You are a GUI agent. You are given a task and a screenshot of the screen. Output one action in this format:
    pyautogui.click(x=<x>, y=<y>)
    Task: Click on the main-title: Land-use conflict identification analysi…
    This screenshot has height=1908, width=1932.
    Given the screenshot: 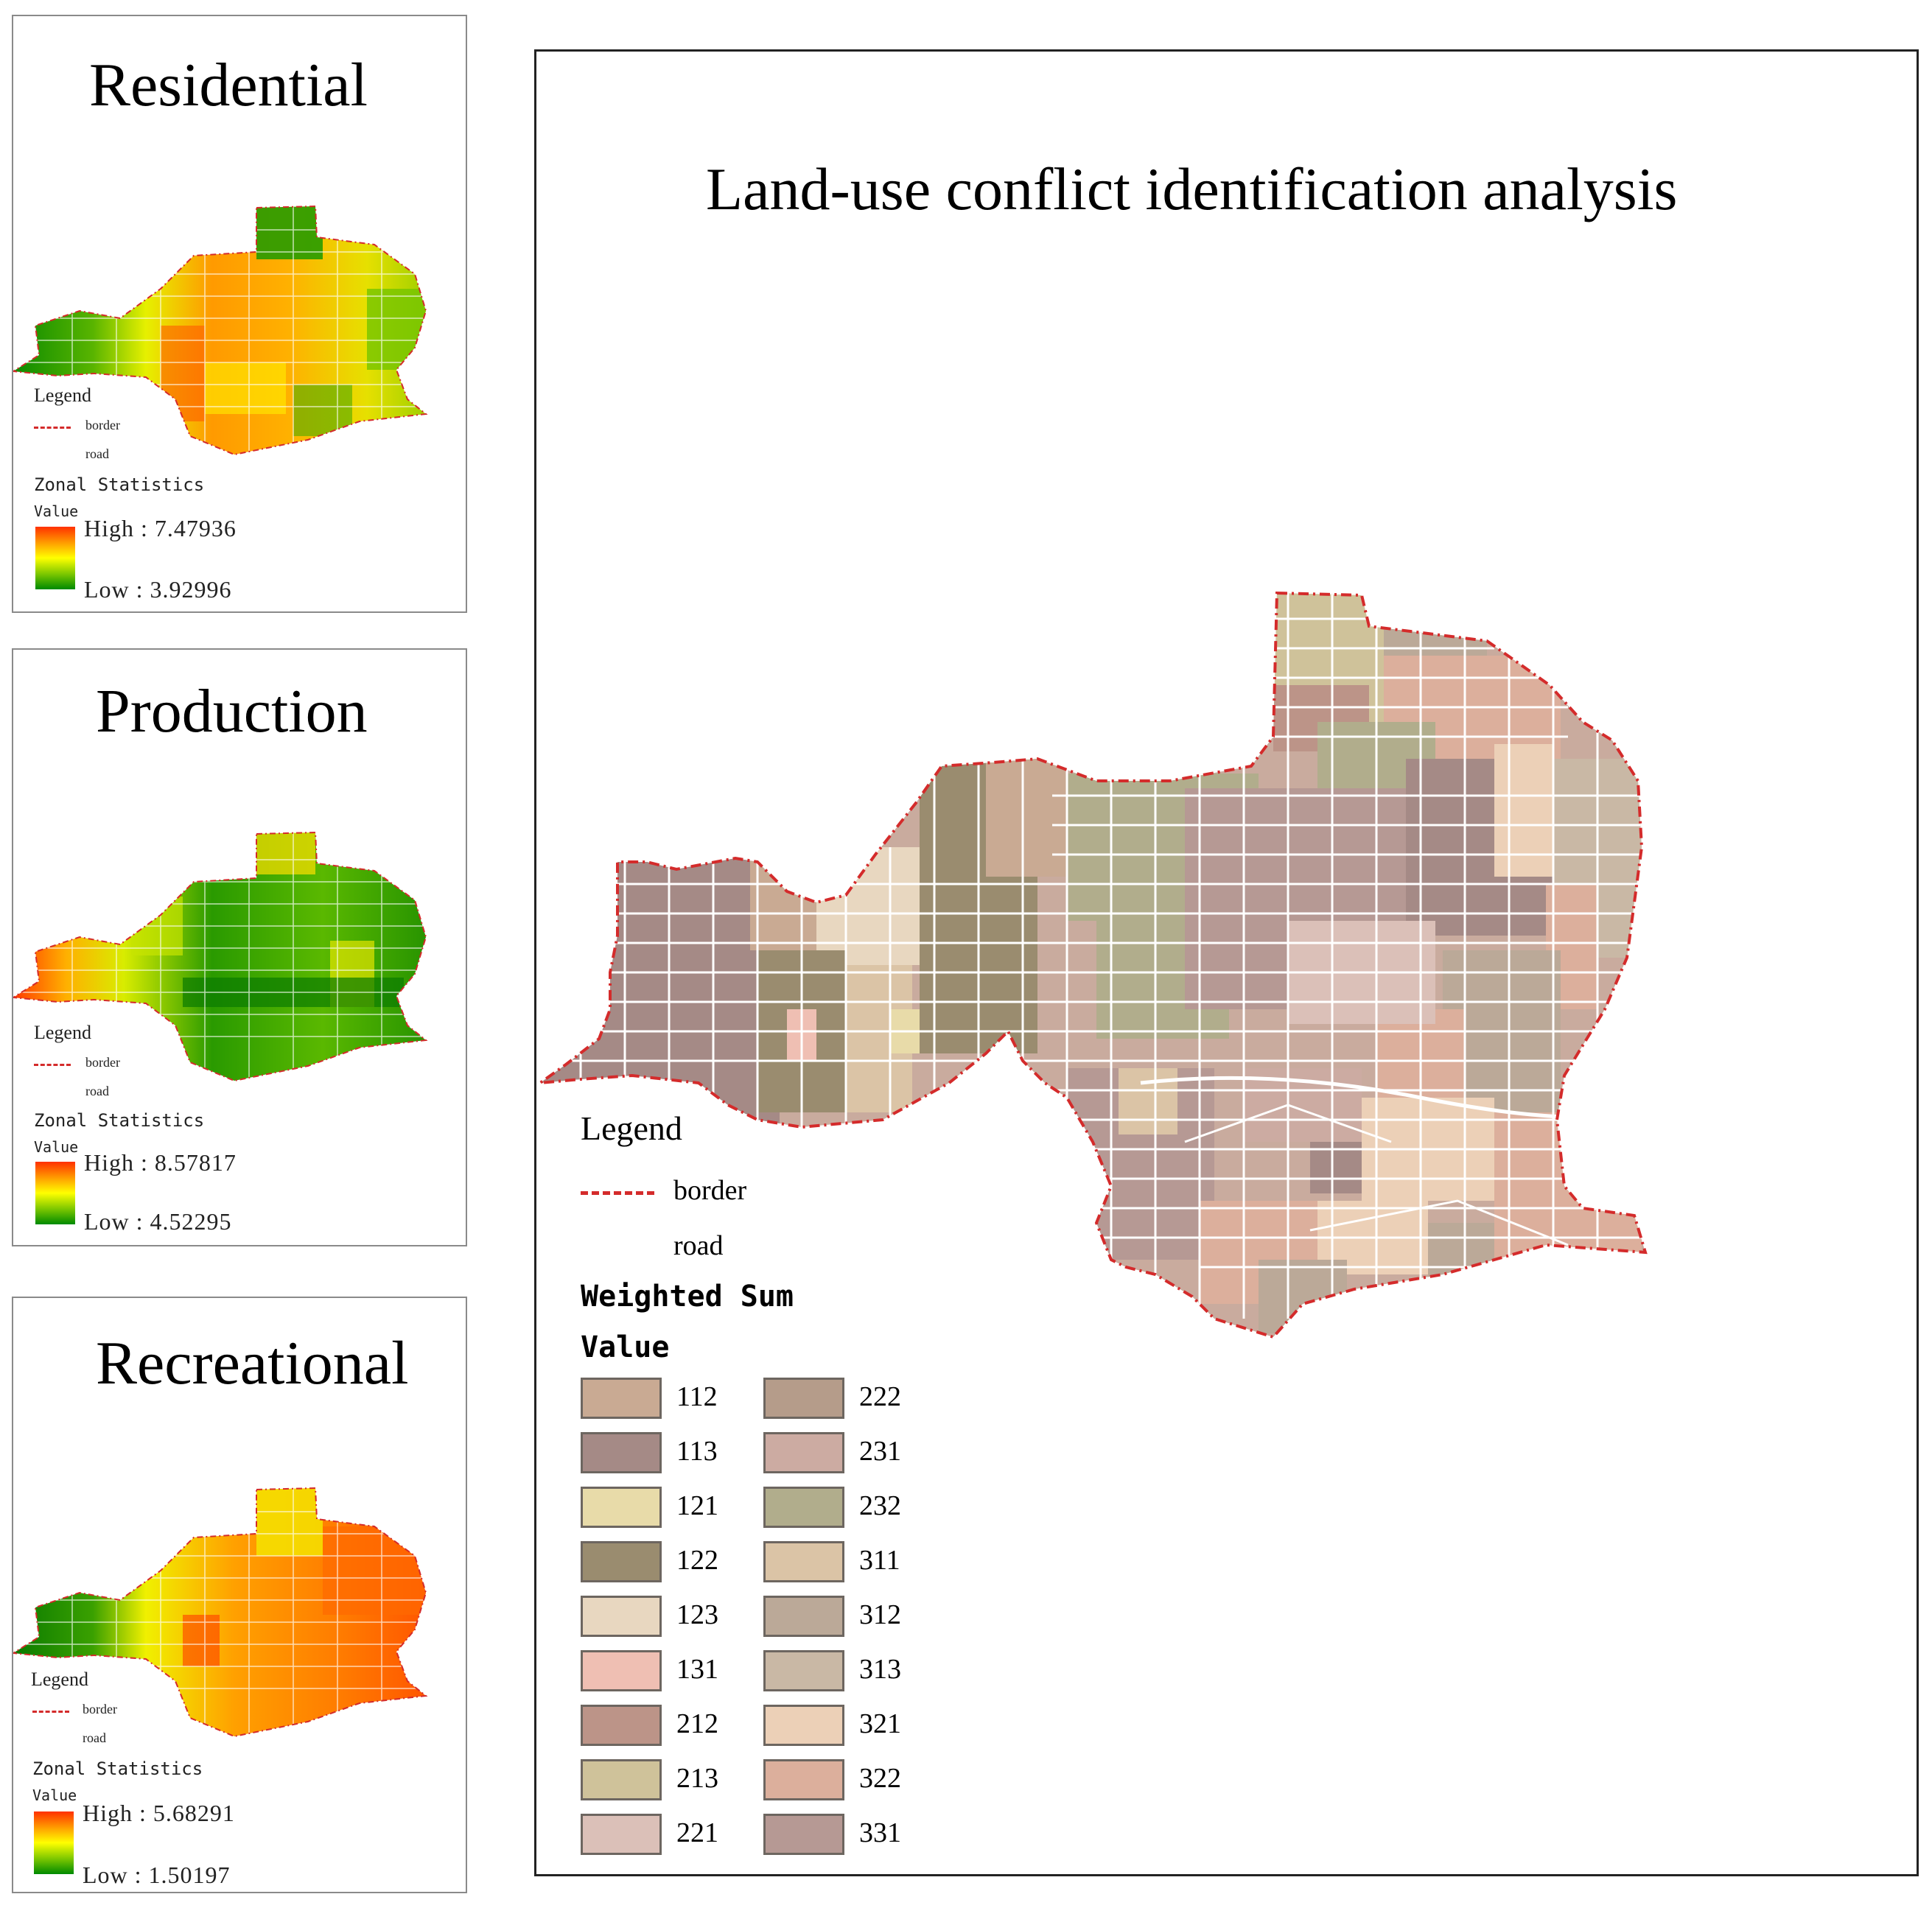 What is the action you would take?
    pyautogui.click(x=1192, y=188)
    